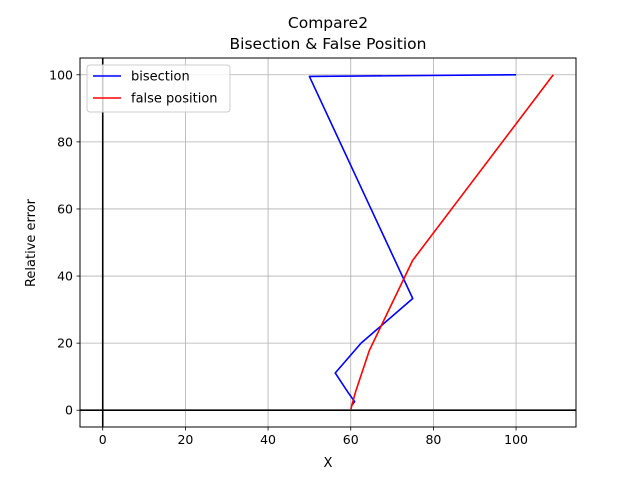  What do you see at coordinates (160, 77) in the screenshot?
I see `legend-label: bisection` at bounding box center [160, 77].